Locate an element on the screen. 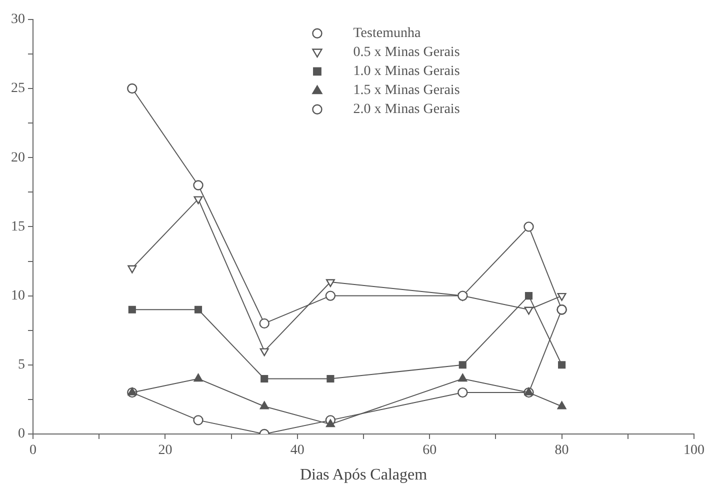 This screenshot has width=716, height=497. y-tick-label: 15 is located at coordinates (18, 226).